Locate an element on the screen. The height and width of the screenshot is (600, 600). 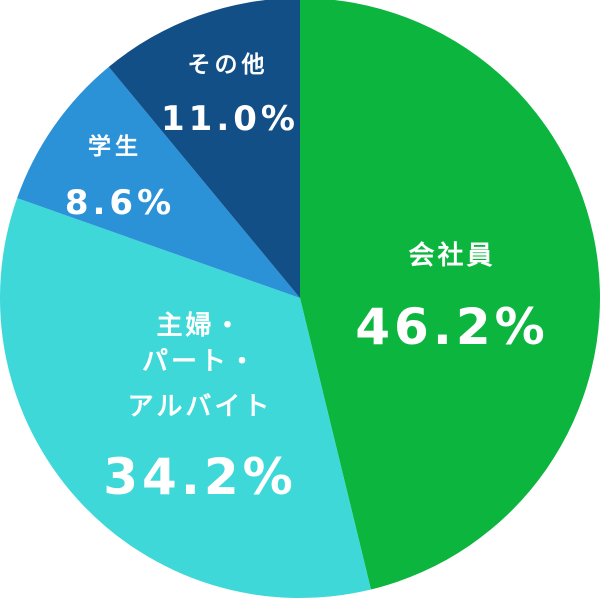
slice-label-gakusei: 学生 is located at coordinates (115, 146).